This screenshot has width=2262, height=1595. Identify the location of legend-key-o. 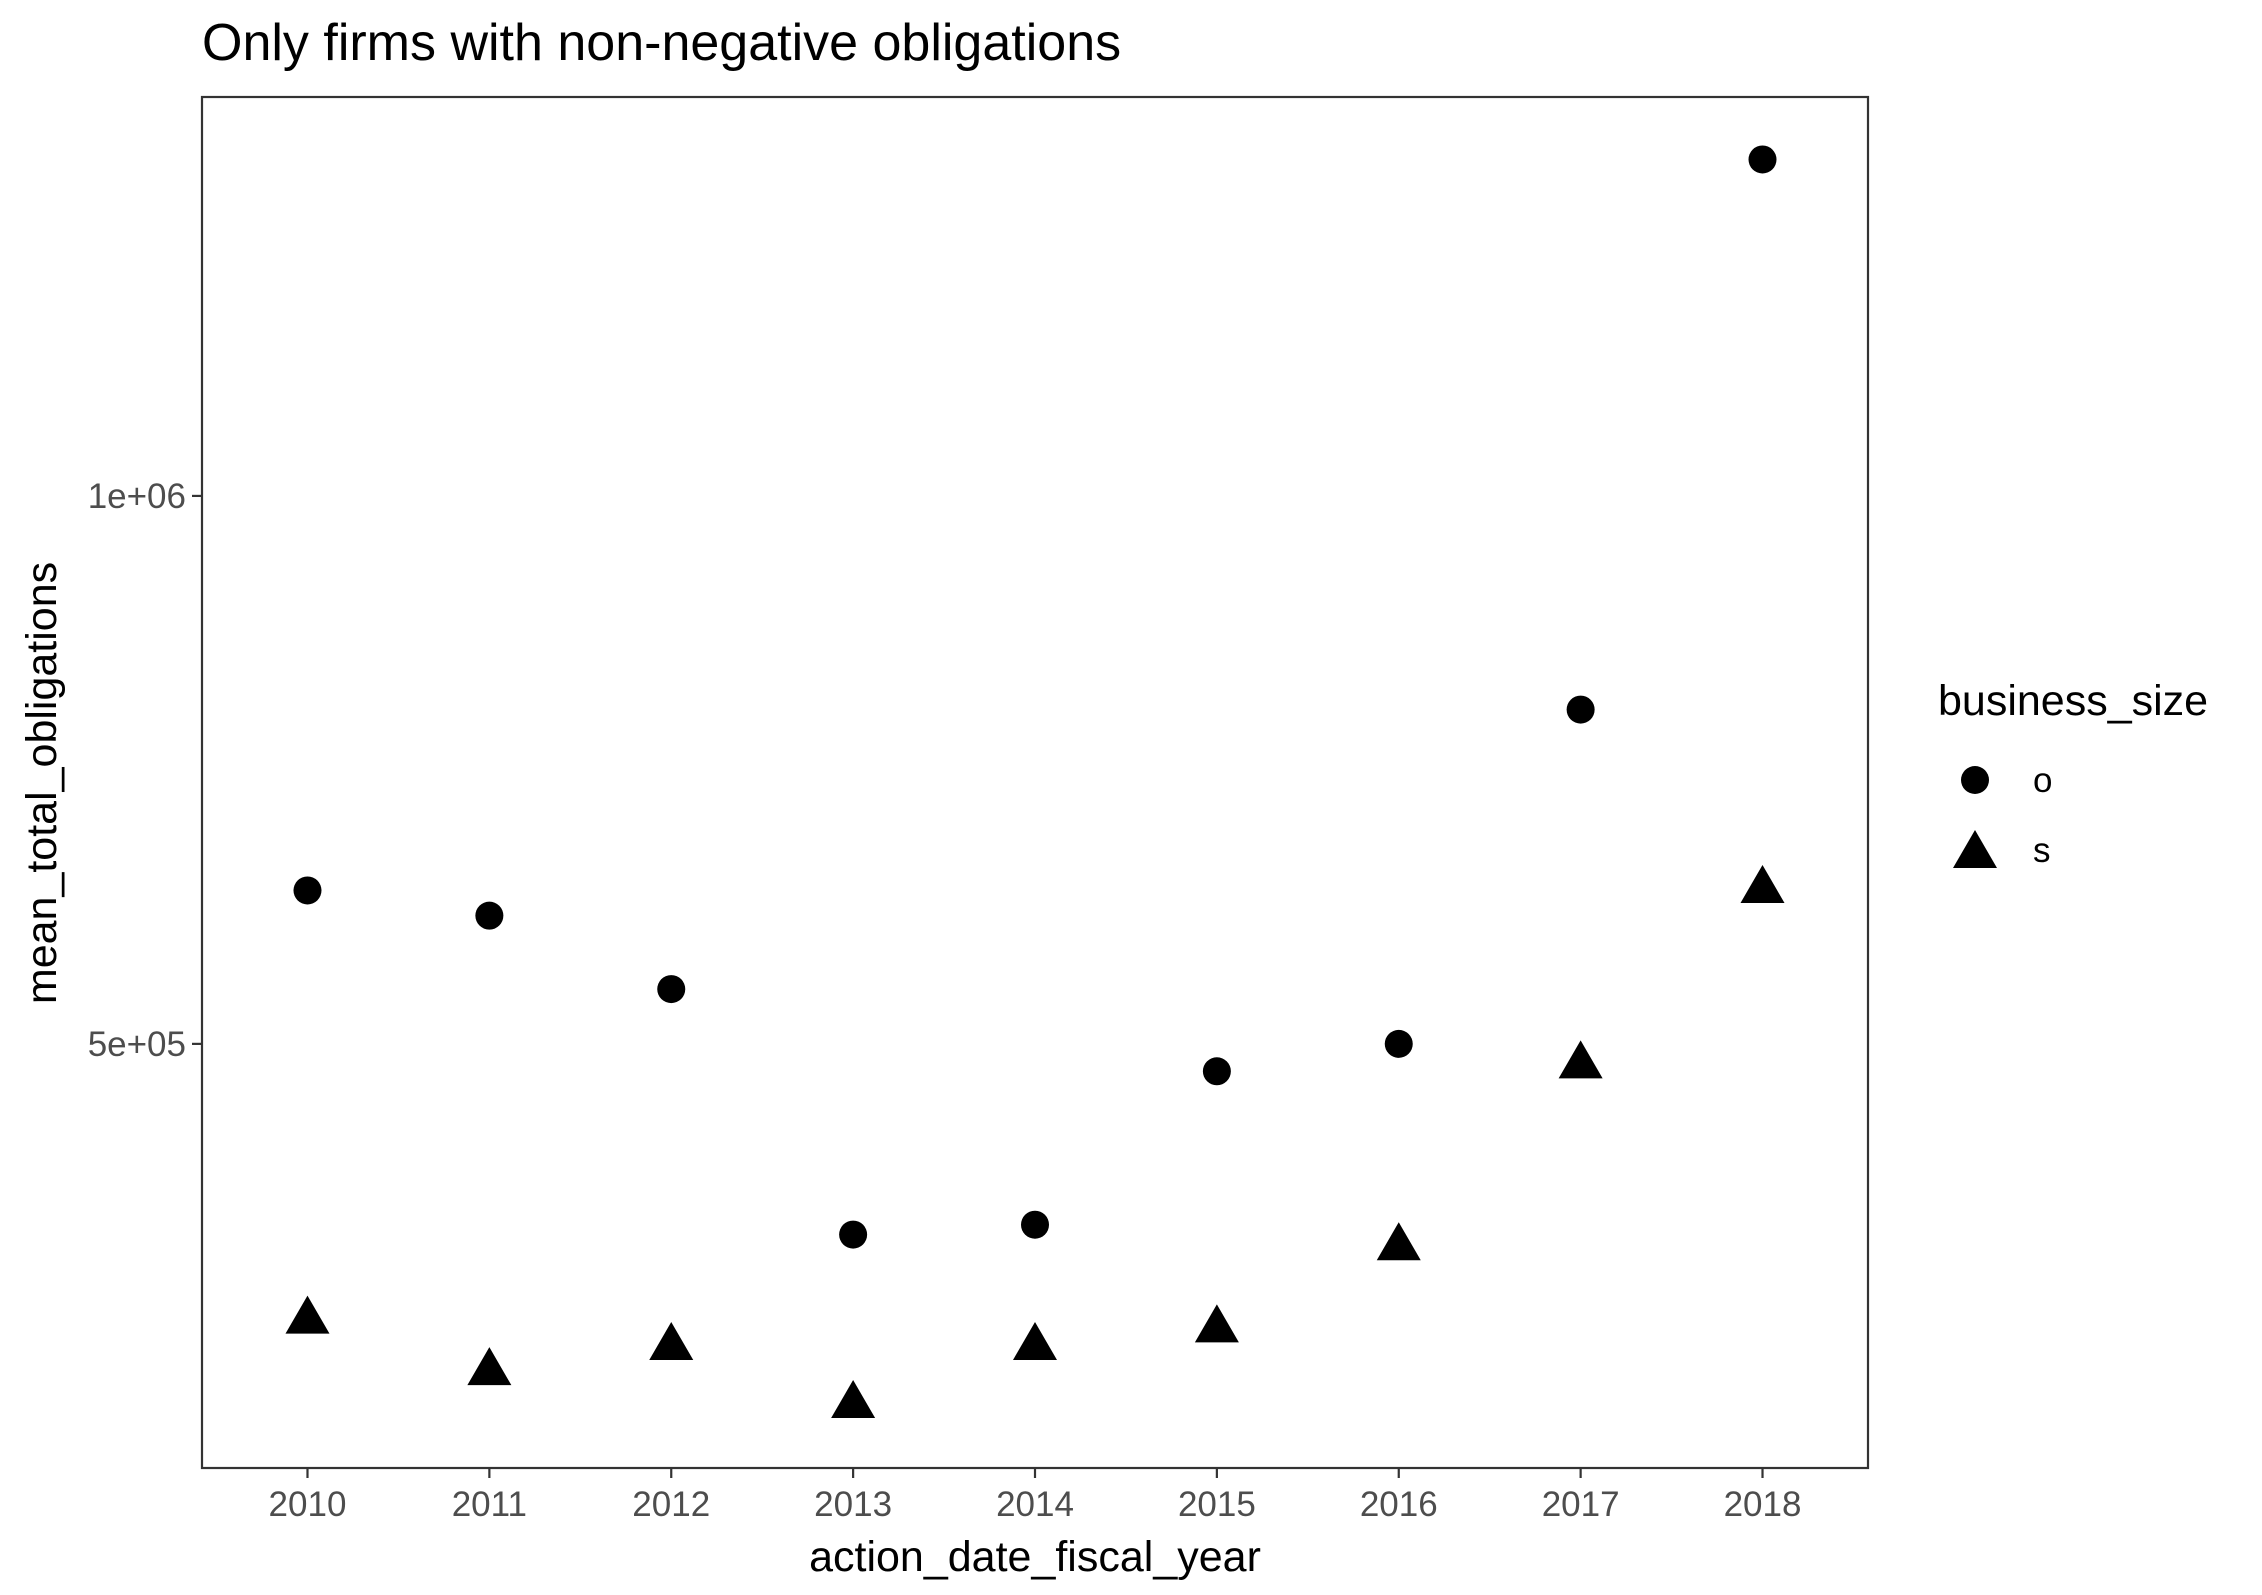
(1975, 780).